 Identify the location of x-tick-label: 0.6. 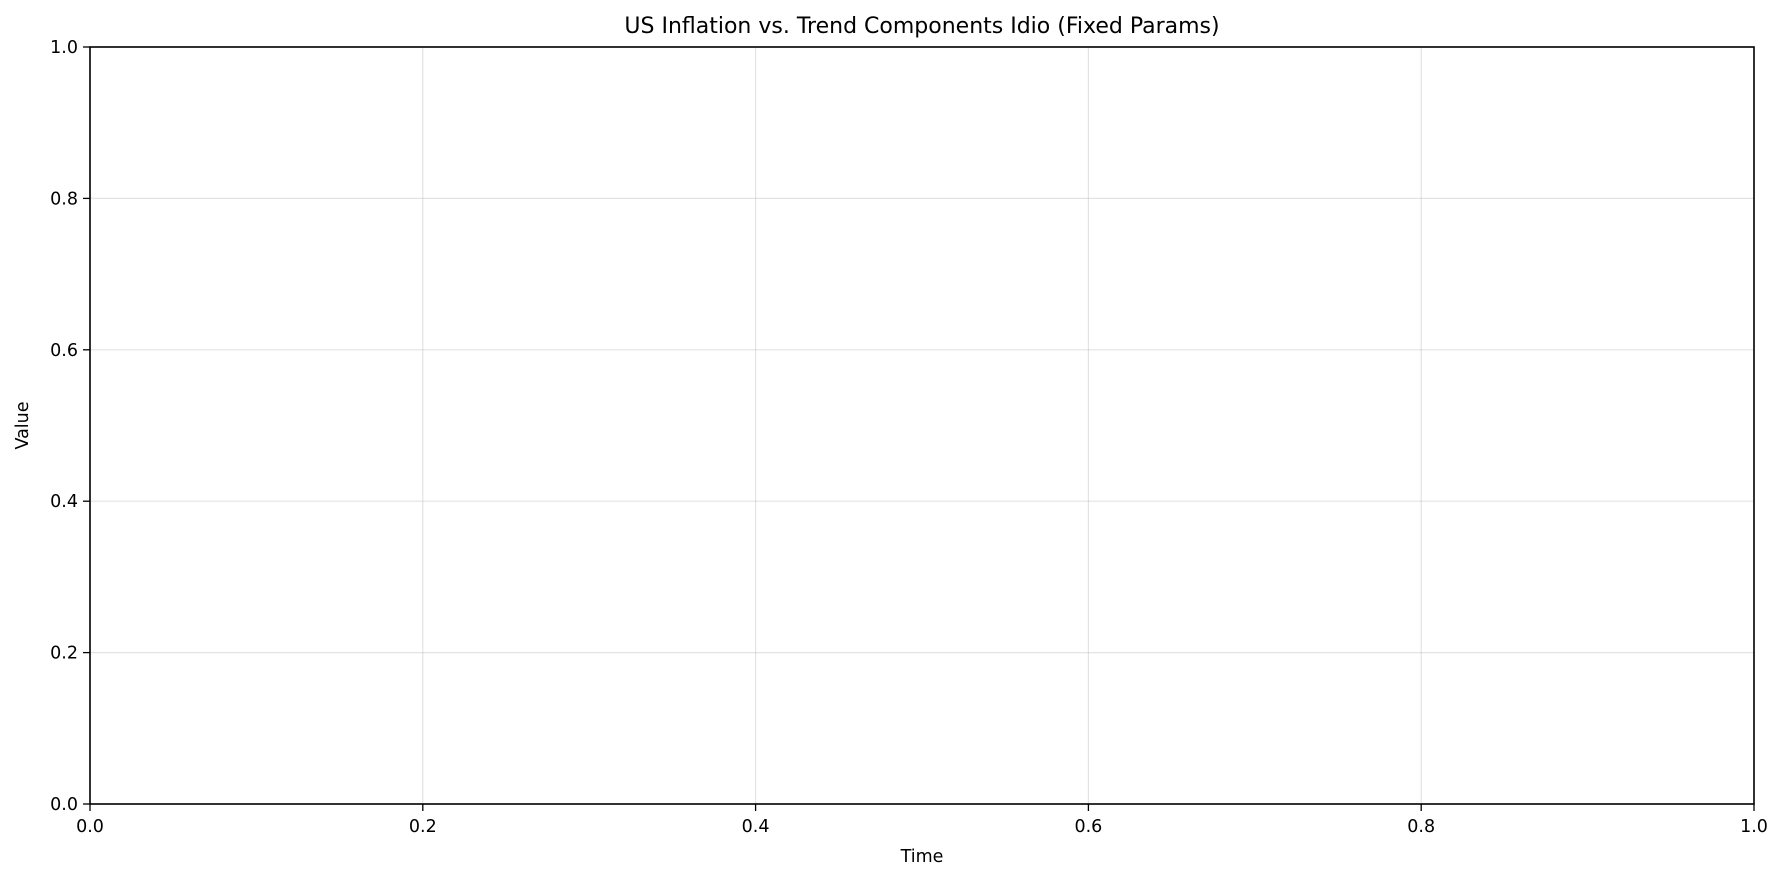
(1088, 827).